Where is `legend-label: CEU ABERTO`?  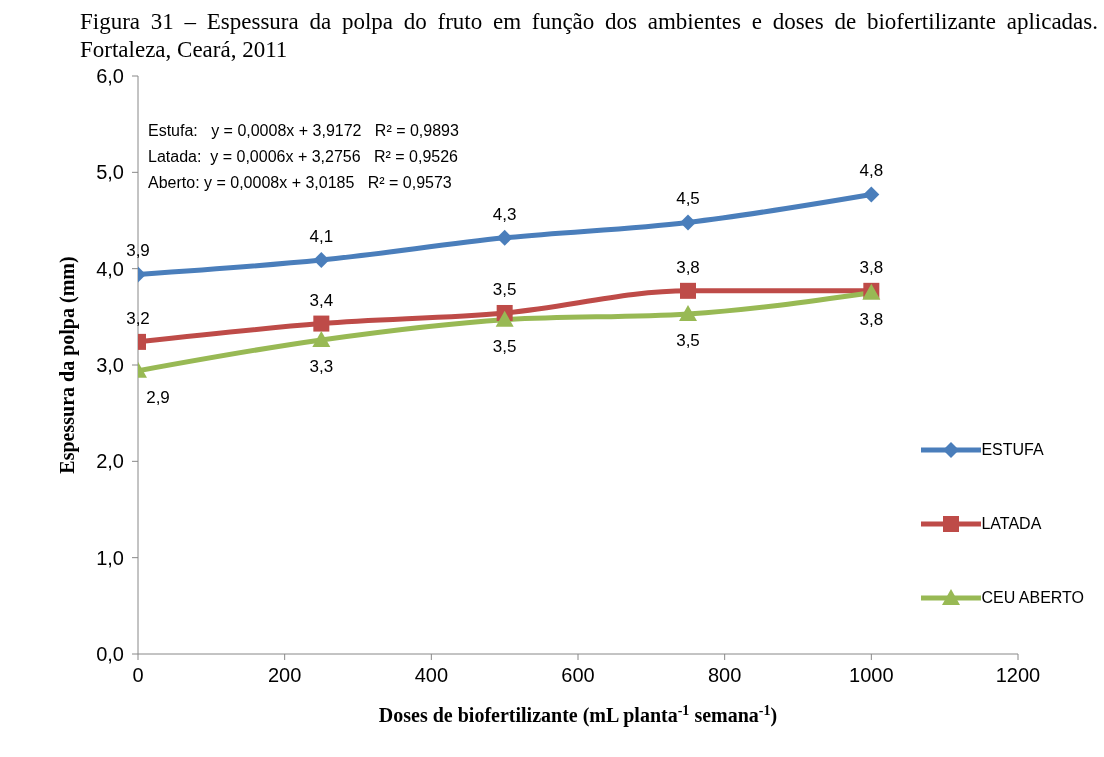
legend-label: CEU ABERTO is located at coordinates (1032, 598).